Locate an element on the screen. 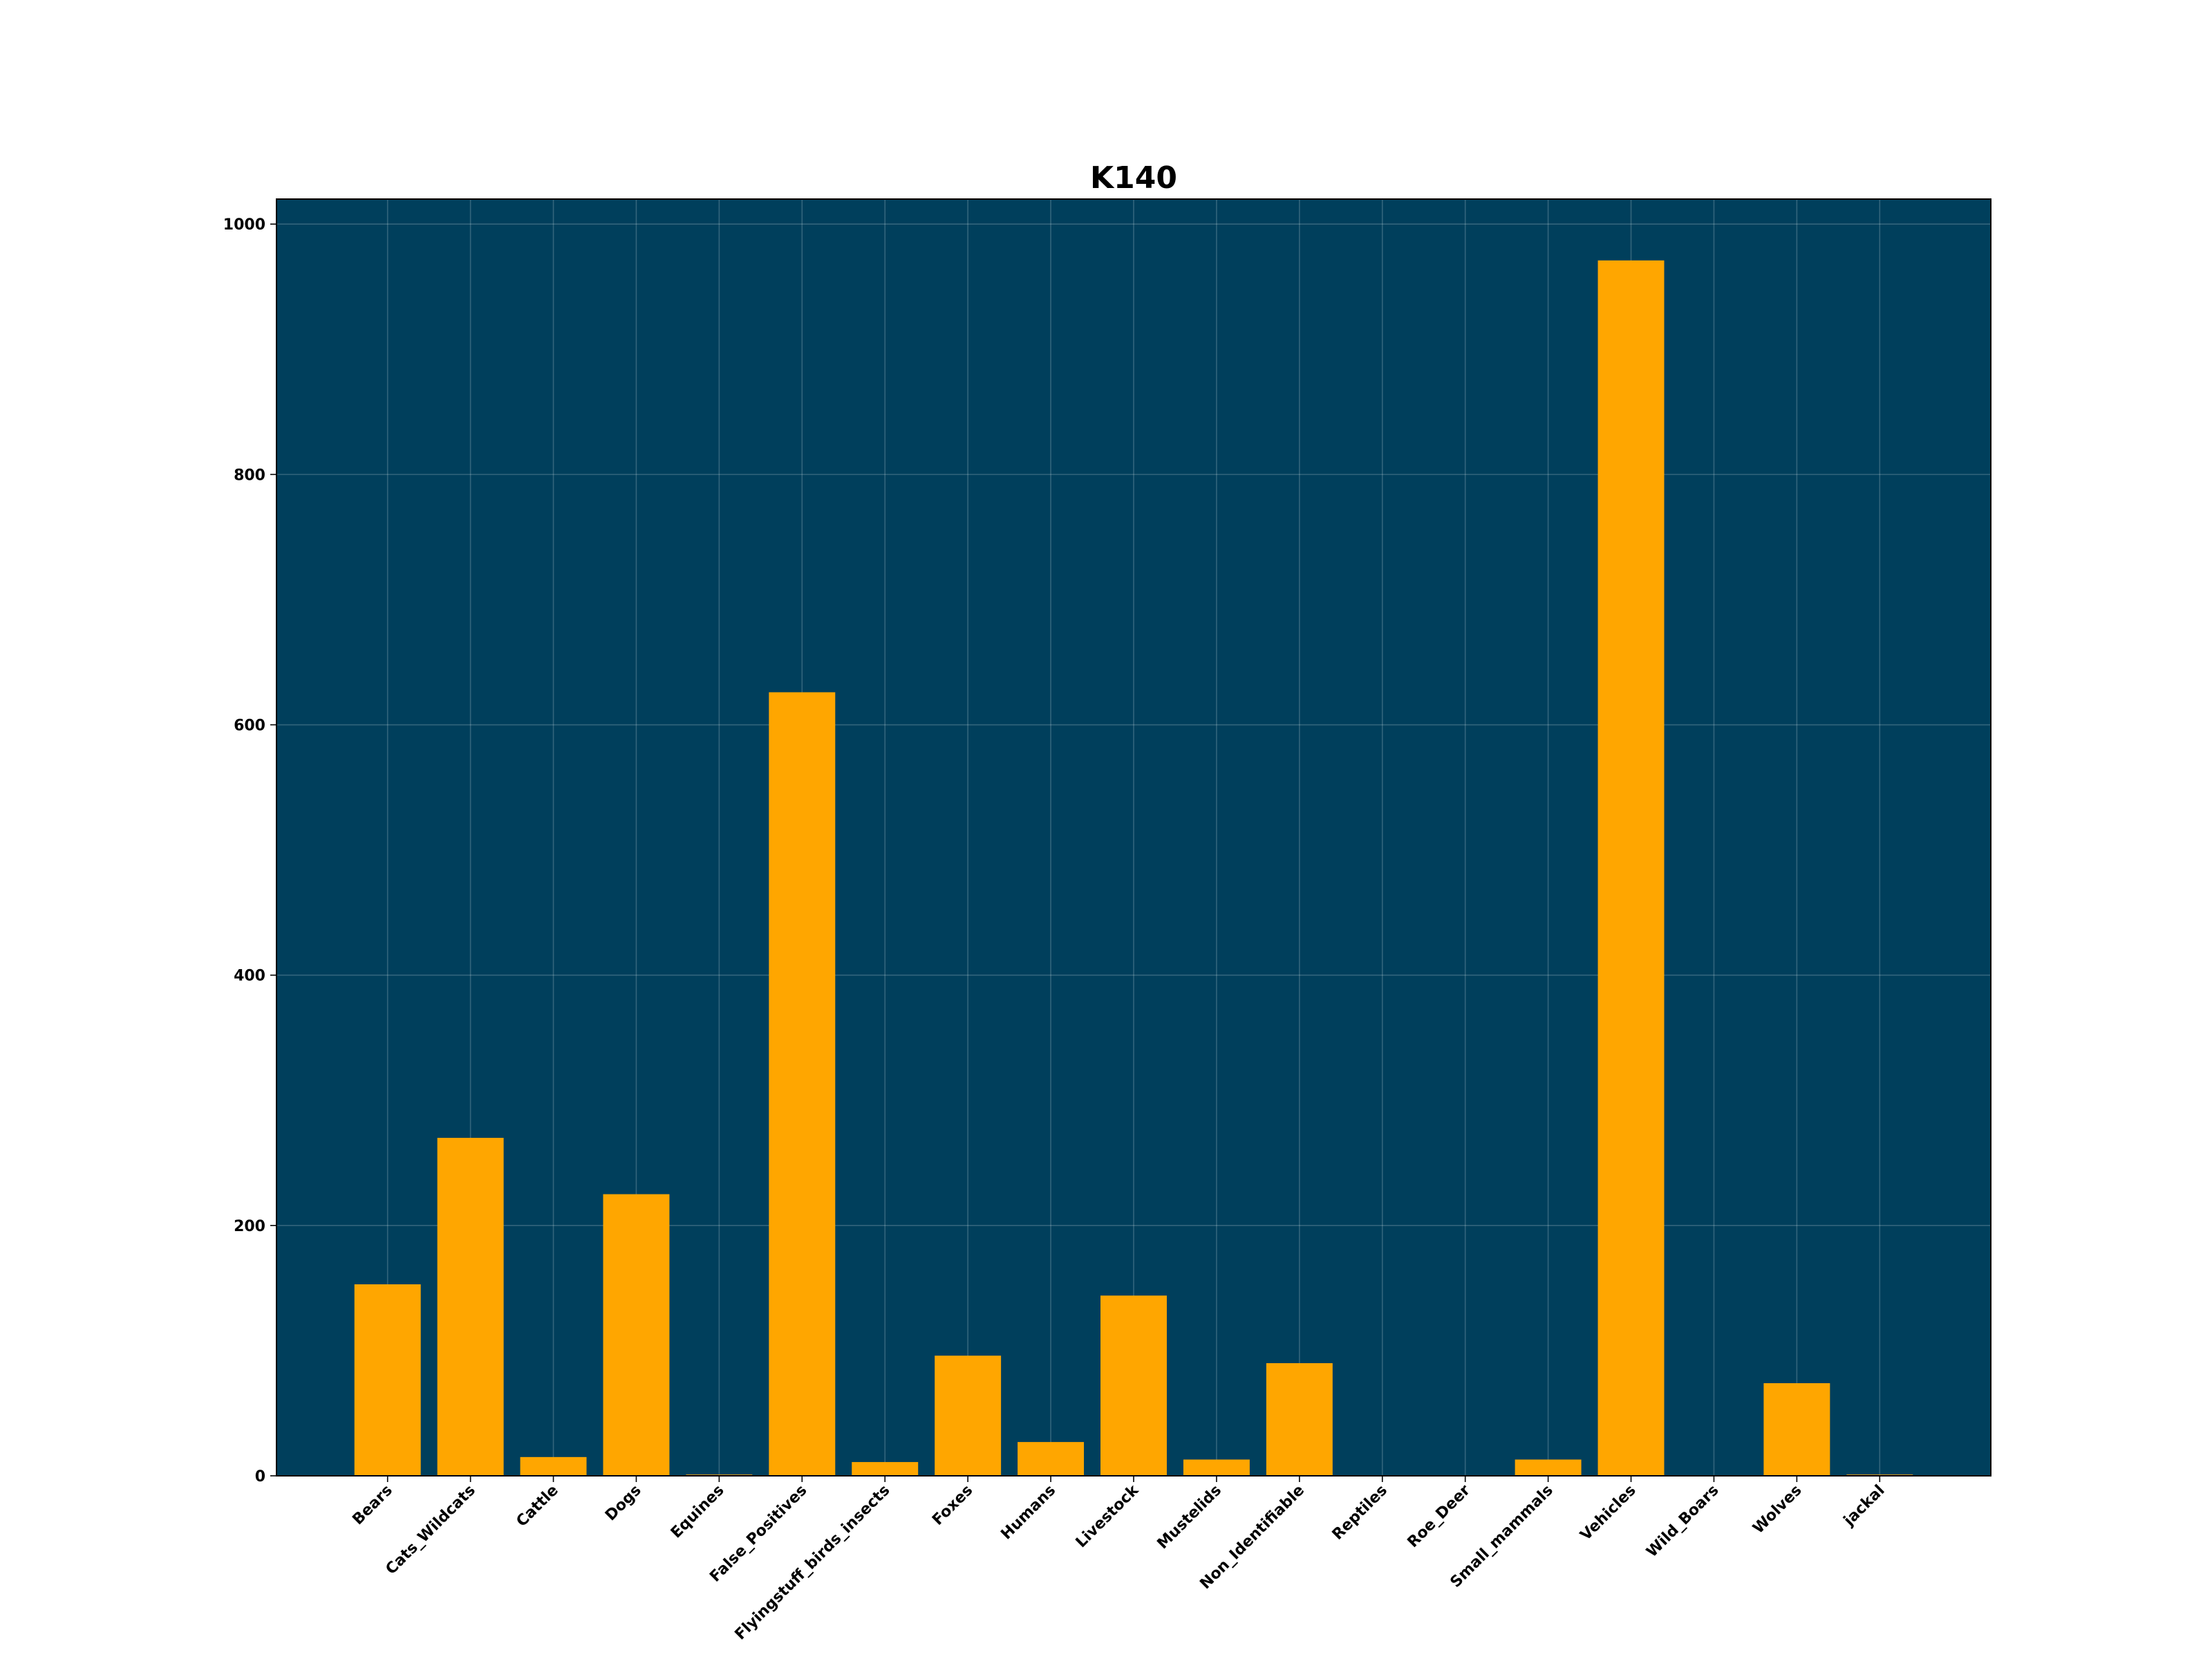  x-tick-label: Dogs is located at coordinates (623, 1503).